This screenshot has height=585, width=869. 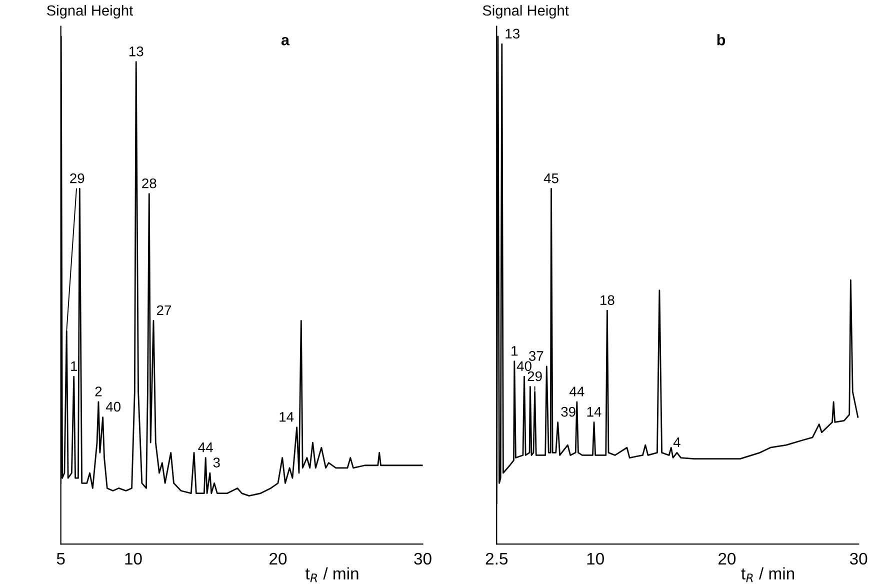 I want to click on annotation: 28, so click(x=149, y=183).